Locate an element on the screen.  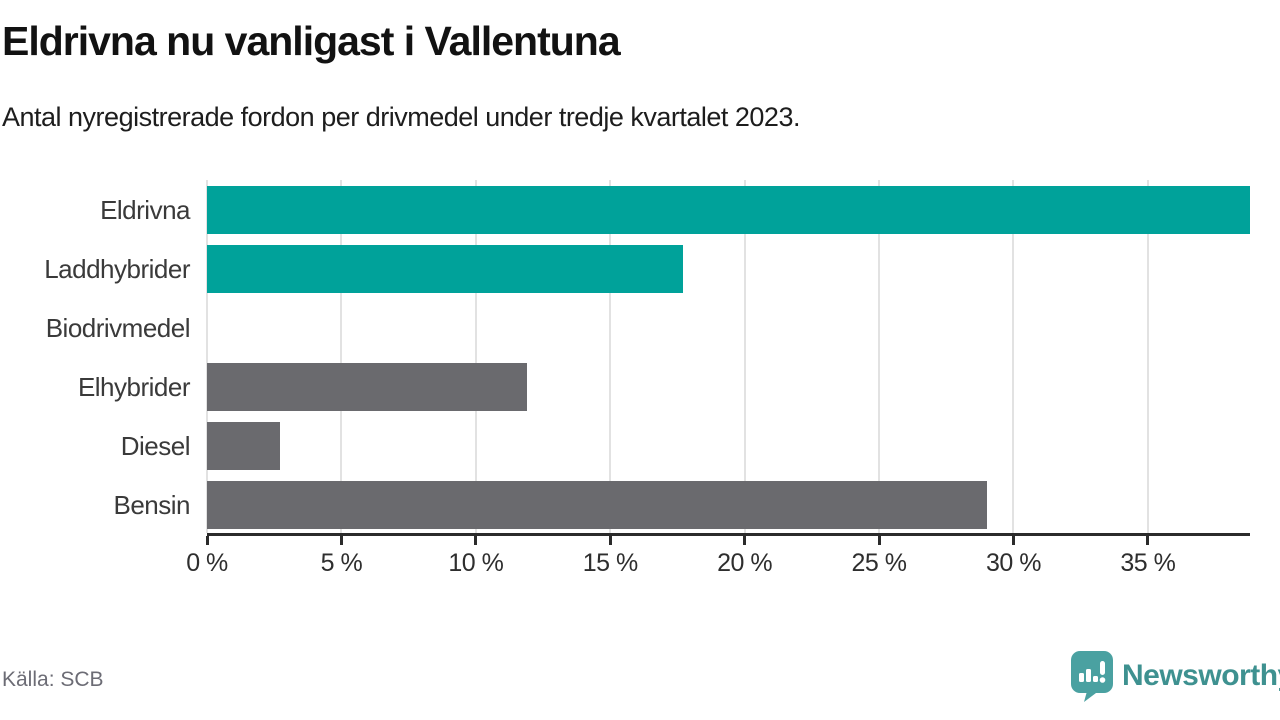
x-axis-tick-label: 35 % is located at coordinates (1148, 563).